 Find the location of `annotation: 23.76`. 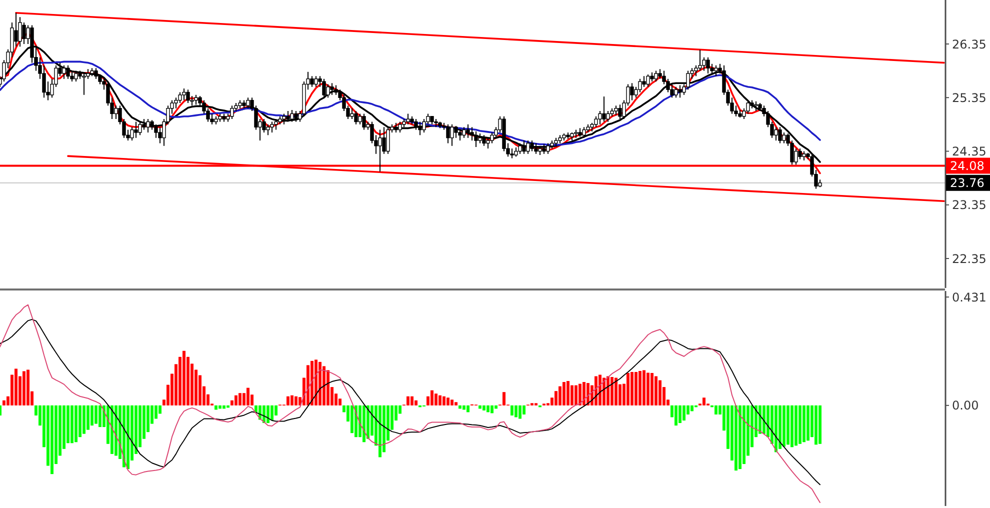

annotation: 23.76 is located at coordinates (967, 183).